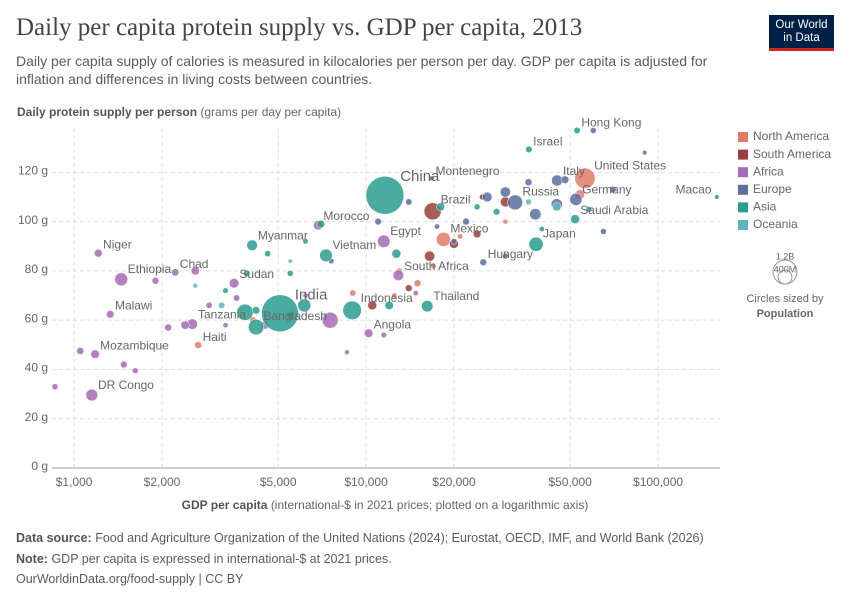 Image resolution: width=850 pixels, height=600 pixels. What do you see at coordinates (606, 189) in the screenshot?
I see `point-label: Germany` at bounding box center [606, 189].